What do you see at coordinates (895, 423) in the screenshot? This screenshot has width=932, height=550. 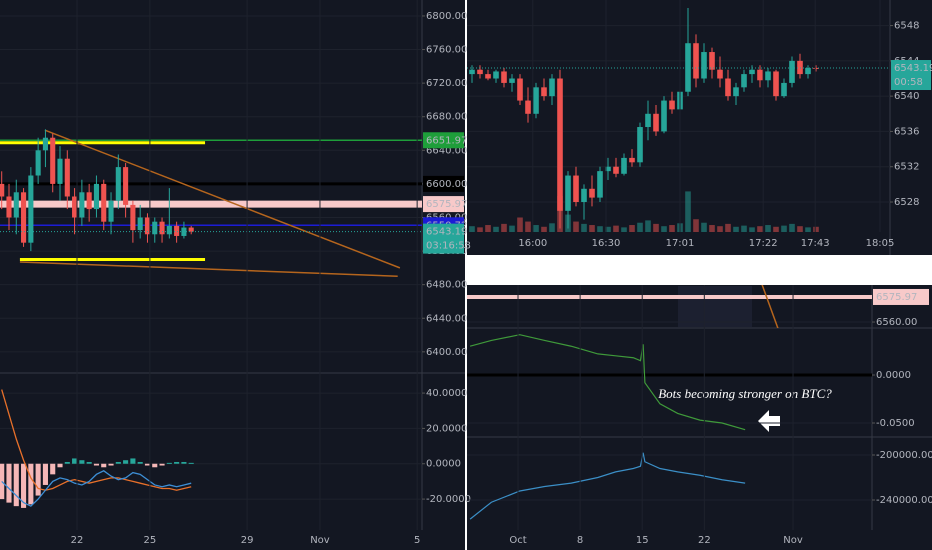 I see `y-tick-label: -0.0500` at bounding box center [895, 423].